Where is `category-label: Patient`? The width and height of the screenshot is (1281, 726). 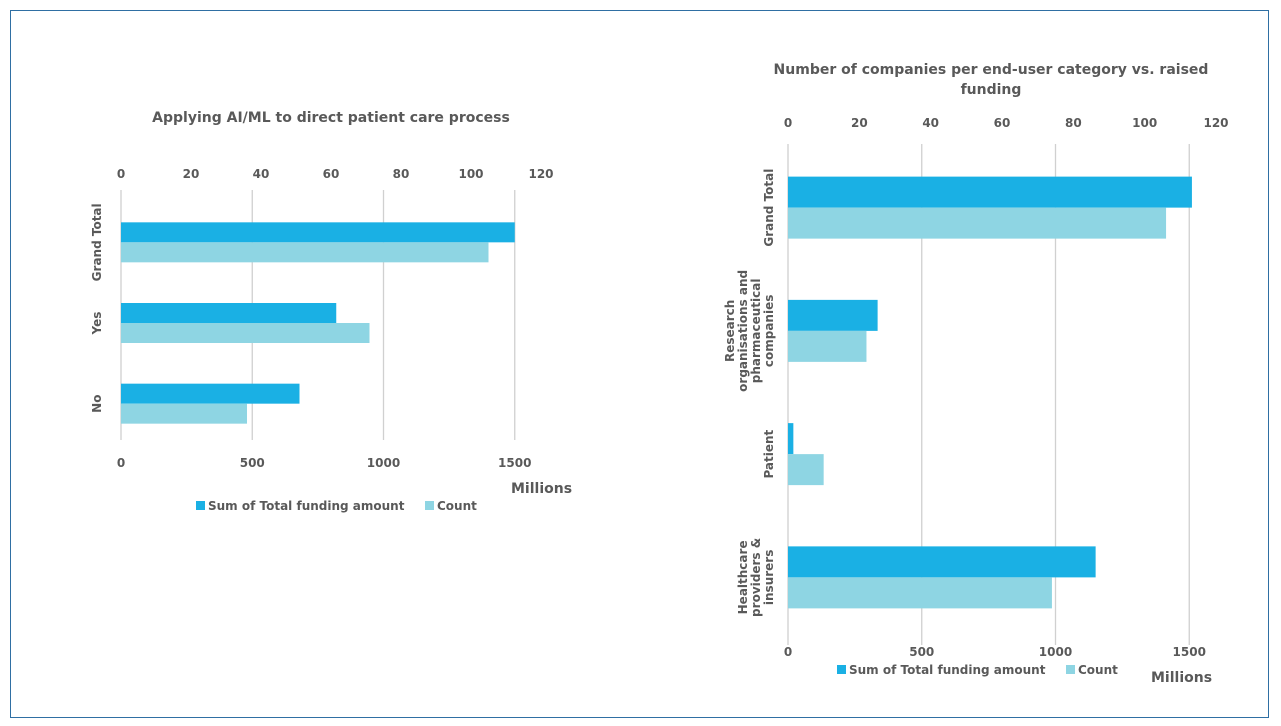 category-label: Patient is located at coordinates (769, 453).